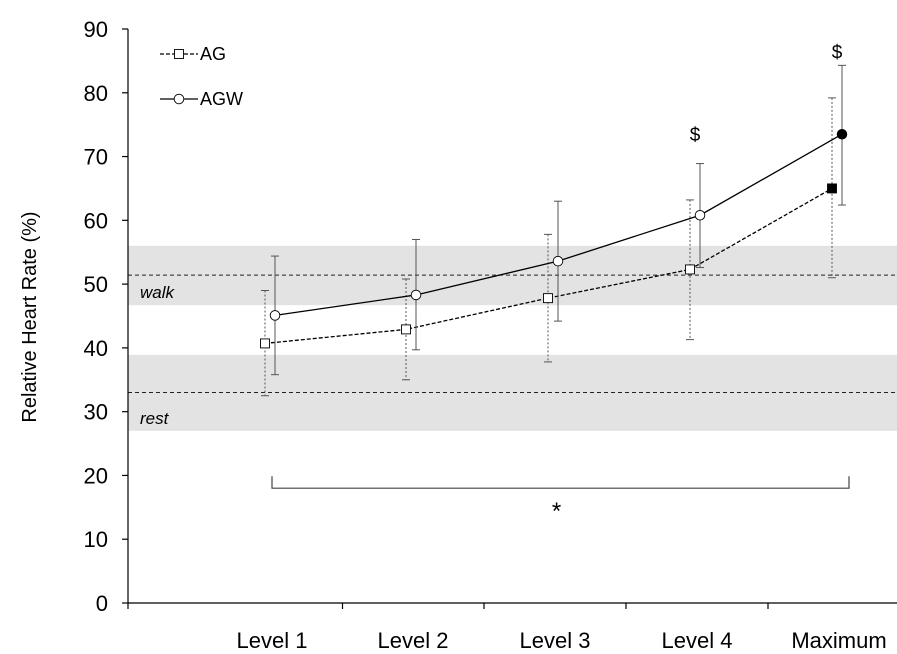  I want to click on y-axis-title: Relative Heart Rate (%), so click(30, 316).